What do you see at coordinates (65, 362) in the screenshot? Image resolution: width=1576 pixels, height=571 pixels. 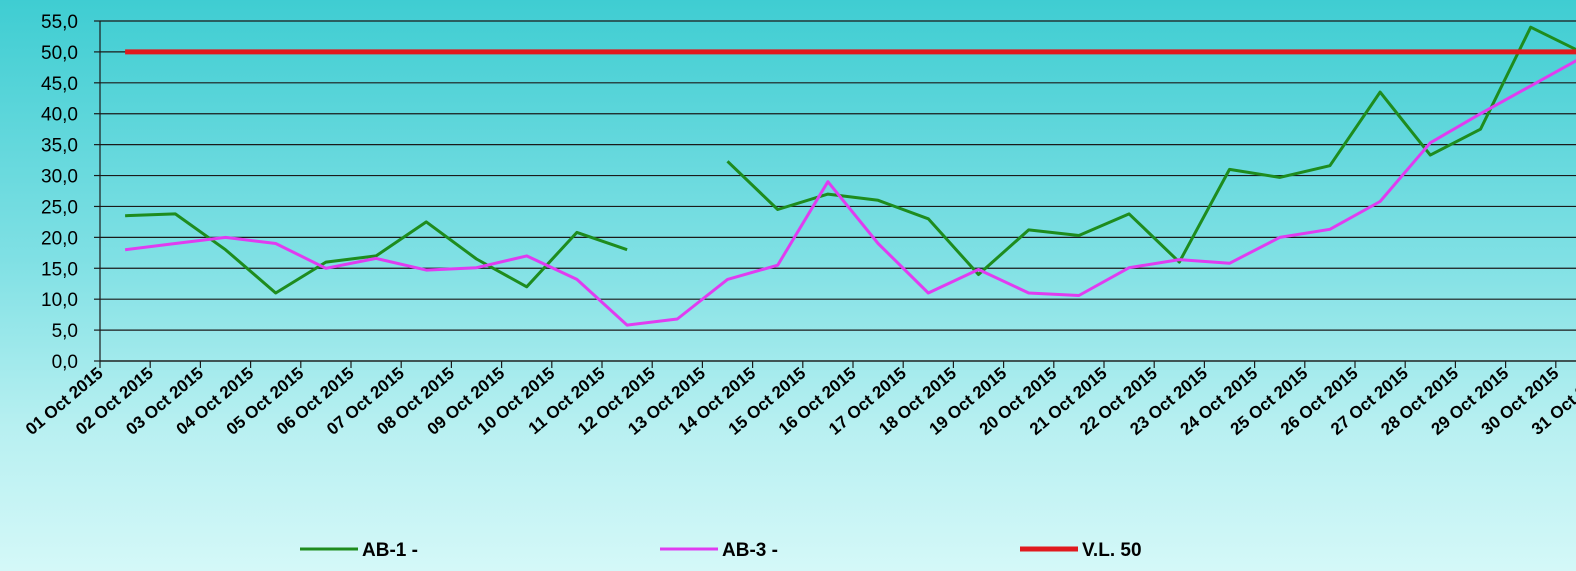 I see `y-tick-label: 0,0` at bounding box center [65, 362].